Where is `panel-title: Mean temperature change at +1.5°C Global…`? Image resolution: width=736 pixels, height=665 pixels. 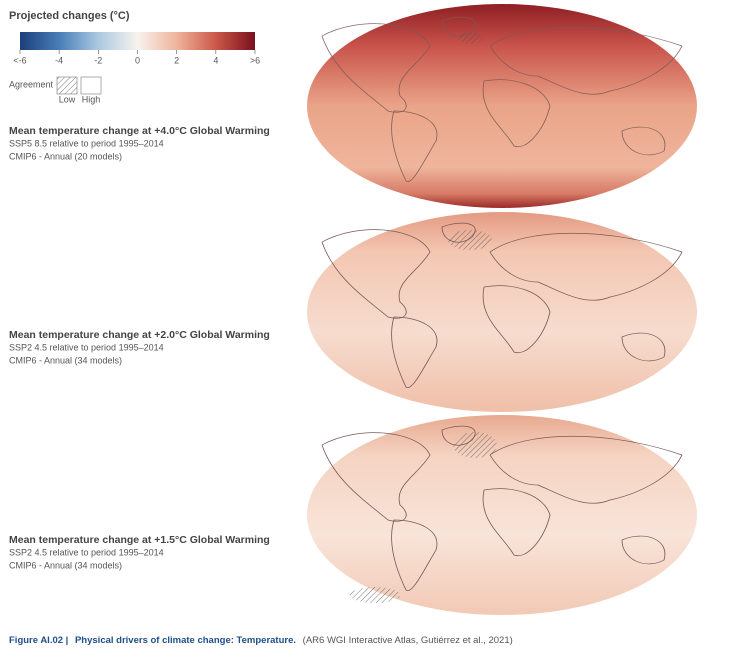
panel-title: Mean temperature change at +1.5°C Global… is located at coordinates (139, 540).